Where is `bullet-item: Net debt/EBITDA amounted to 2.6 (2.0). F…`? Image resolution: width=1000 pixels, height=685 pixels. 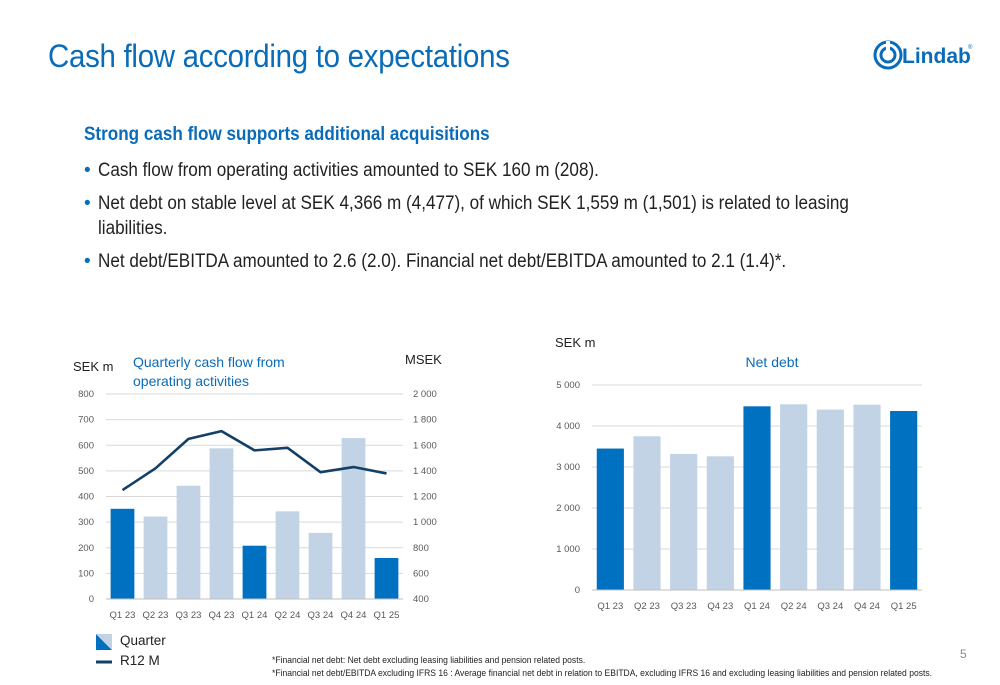
bullet-item: Net debt/EBITDA amounted to 2.6 (2.0). F… is located at coordinates (494, 261).